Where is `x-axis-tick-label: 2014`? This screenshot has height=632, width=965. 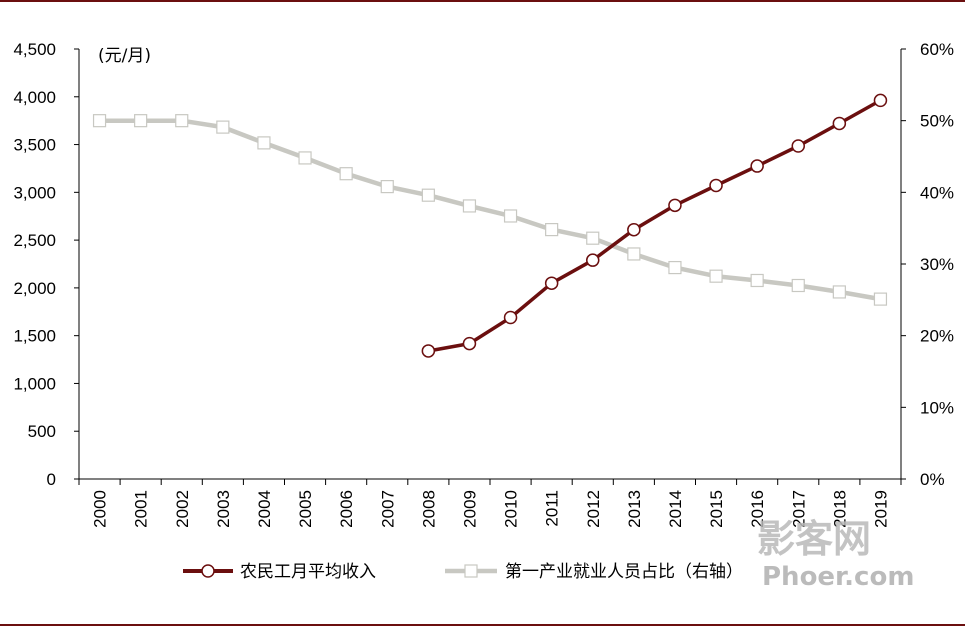 x-axis-tick-label: 2014 is located at coordinates (675, 509).